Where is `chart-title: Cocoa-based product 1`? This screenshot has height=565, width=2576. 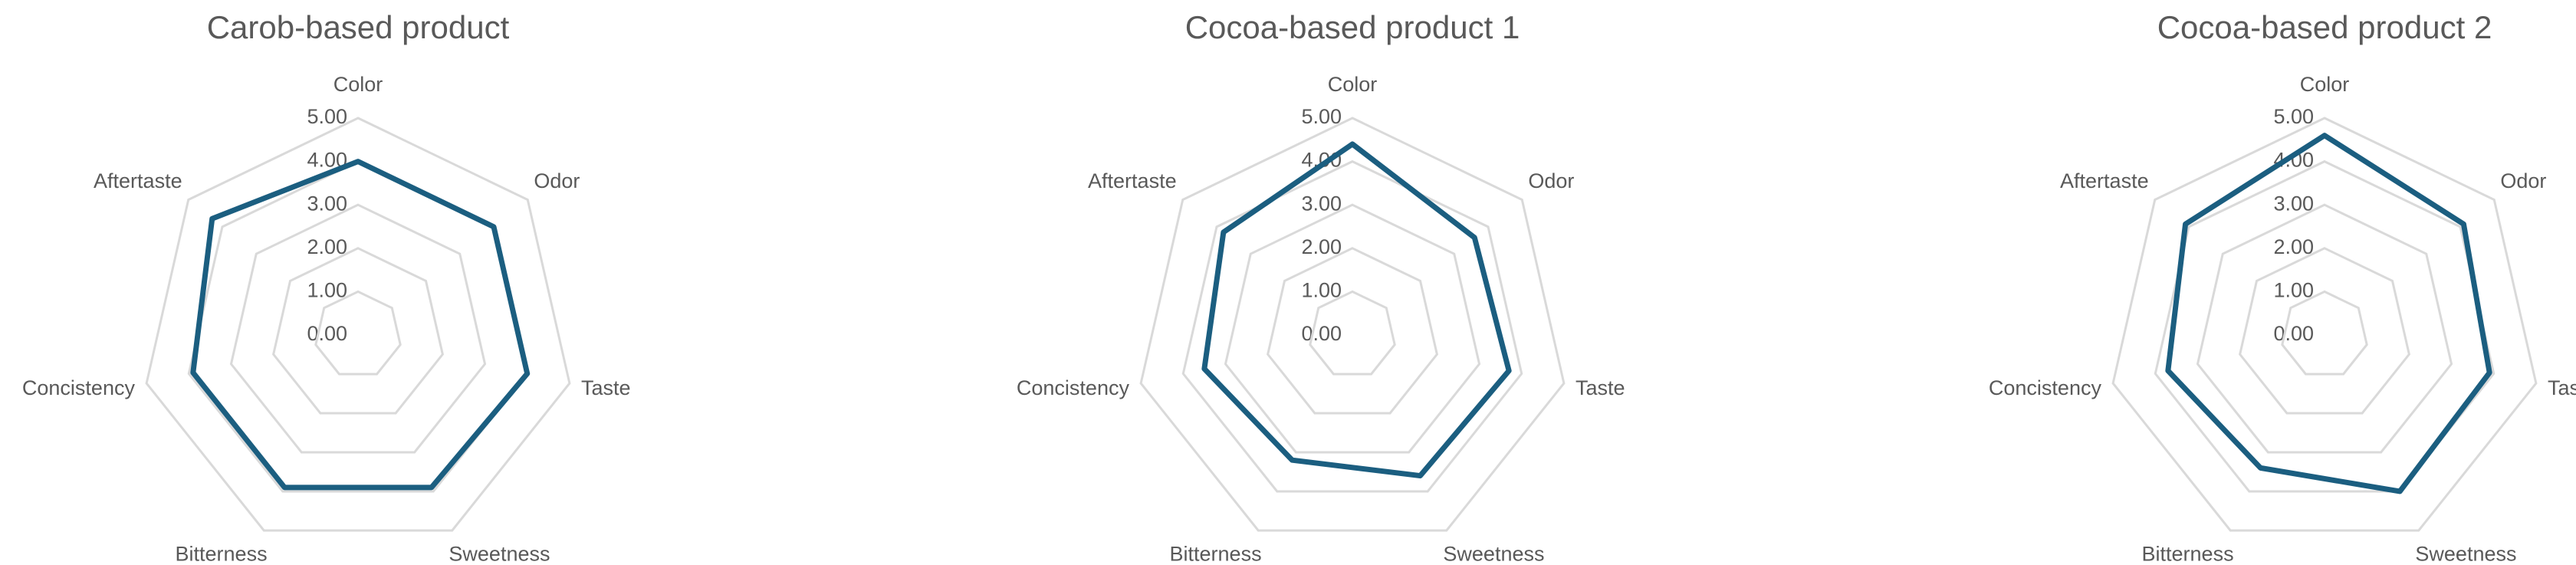
chart-title: Cocoa-based product 1 is located at coordinates (1353, 27).